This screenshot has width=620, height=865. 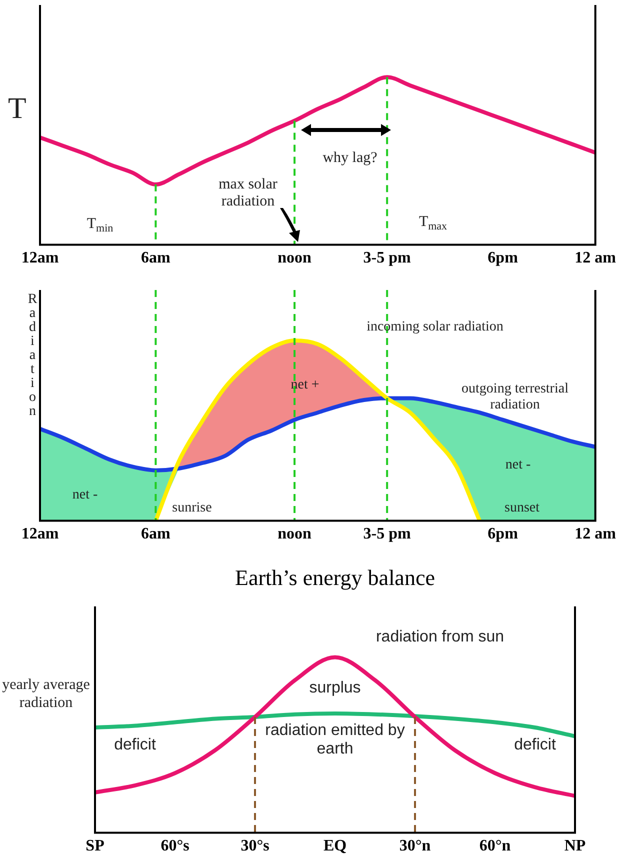 What do you see at coordinates (248, 193) in the screenshot?
I see `annotation: max solar radiation` at bounding box center [248, 193].